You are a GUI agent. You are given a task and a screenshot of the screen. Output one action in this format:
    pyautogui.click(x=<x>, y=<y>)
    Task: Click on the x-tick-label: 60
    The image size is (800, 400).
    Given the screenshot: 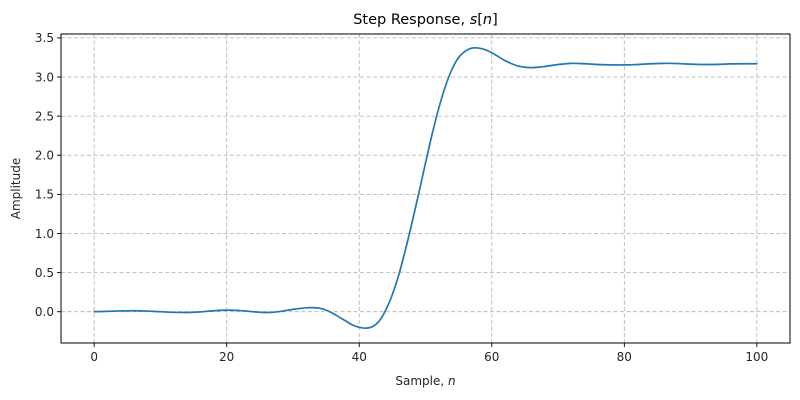 What is the action you would take?
    pyautogui.click(x=491, y=357)
    